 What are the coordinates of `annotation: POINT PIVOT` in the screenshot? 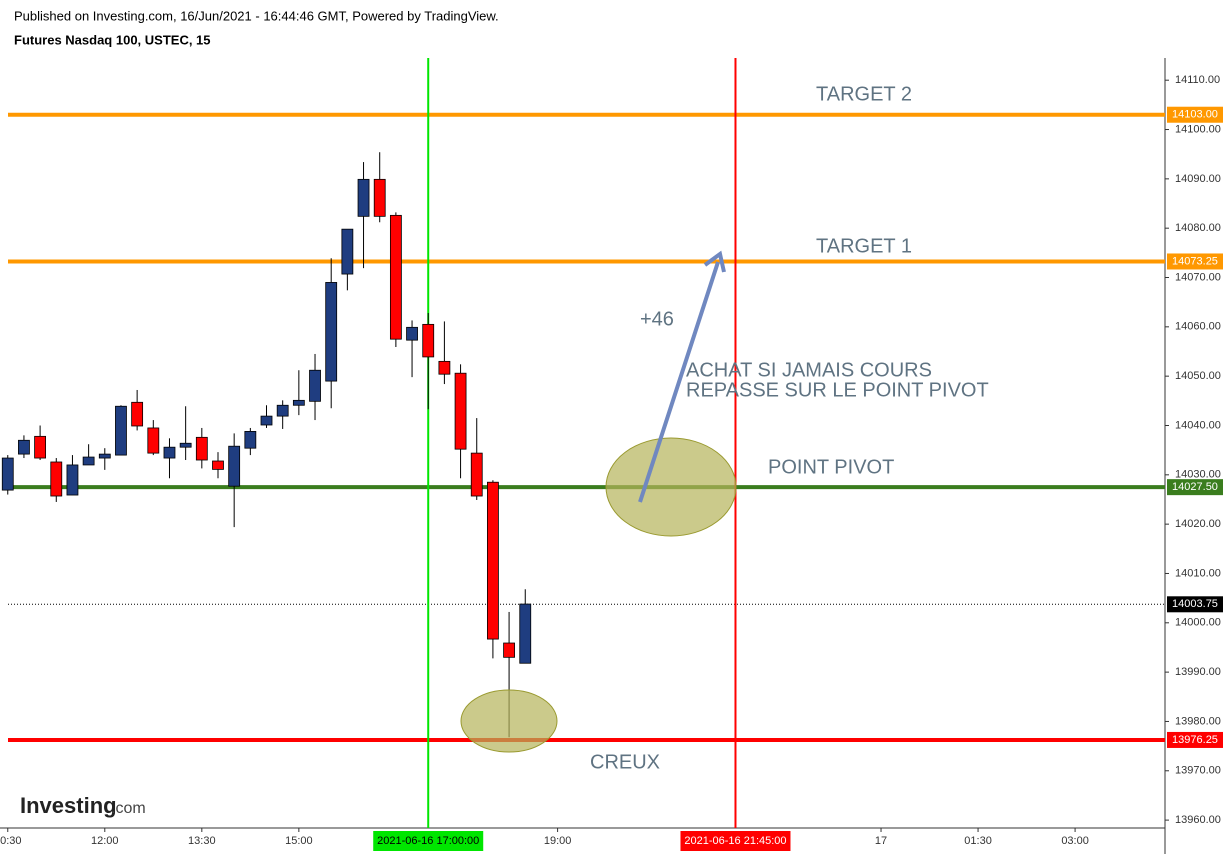 It's located at (831, 467).